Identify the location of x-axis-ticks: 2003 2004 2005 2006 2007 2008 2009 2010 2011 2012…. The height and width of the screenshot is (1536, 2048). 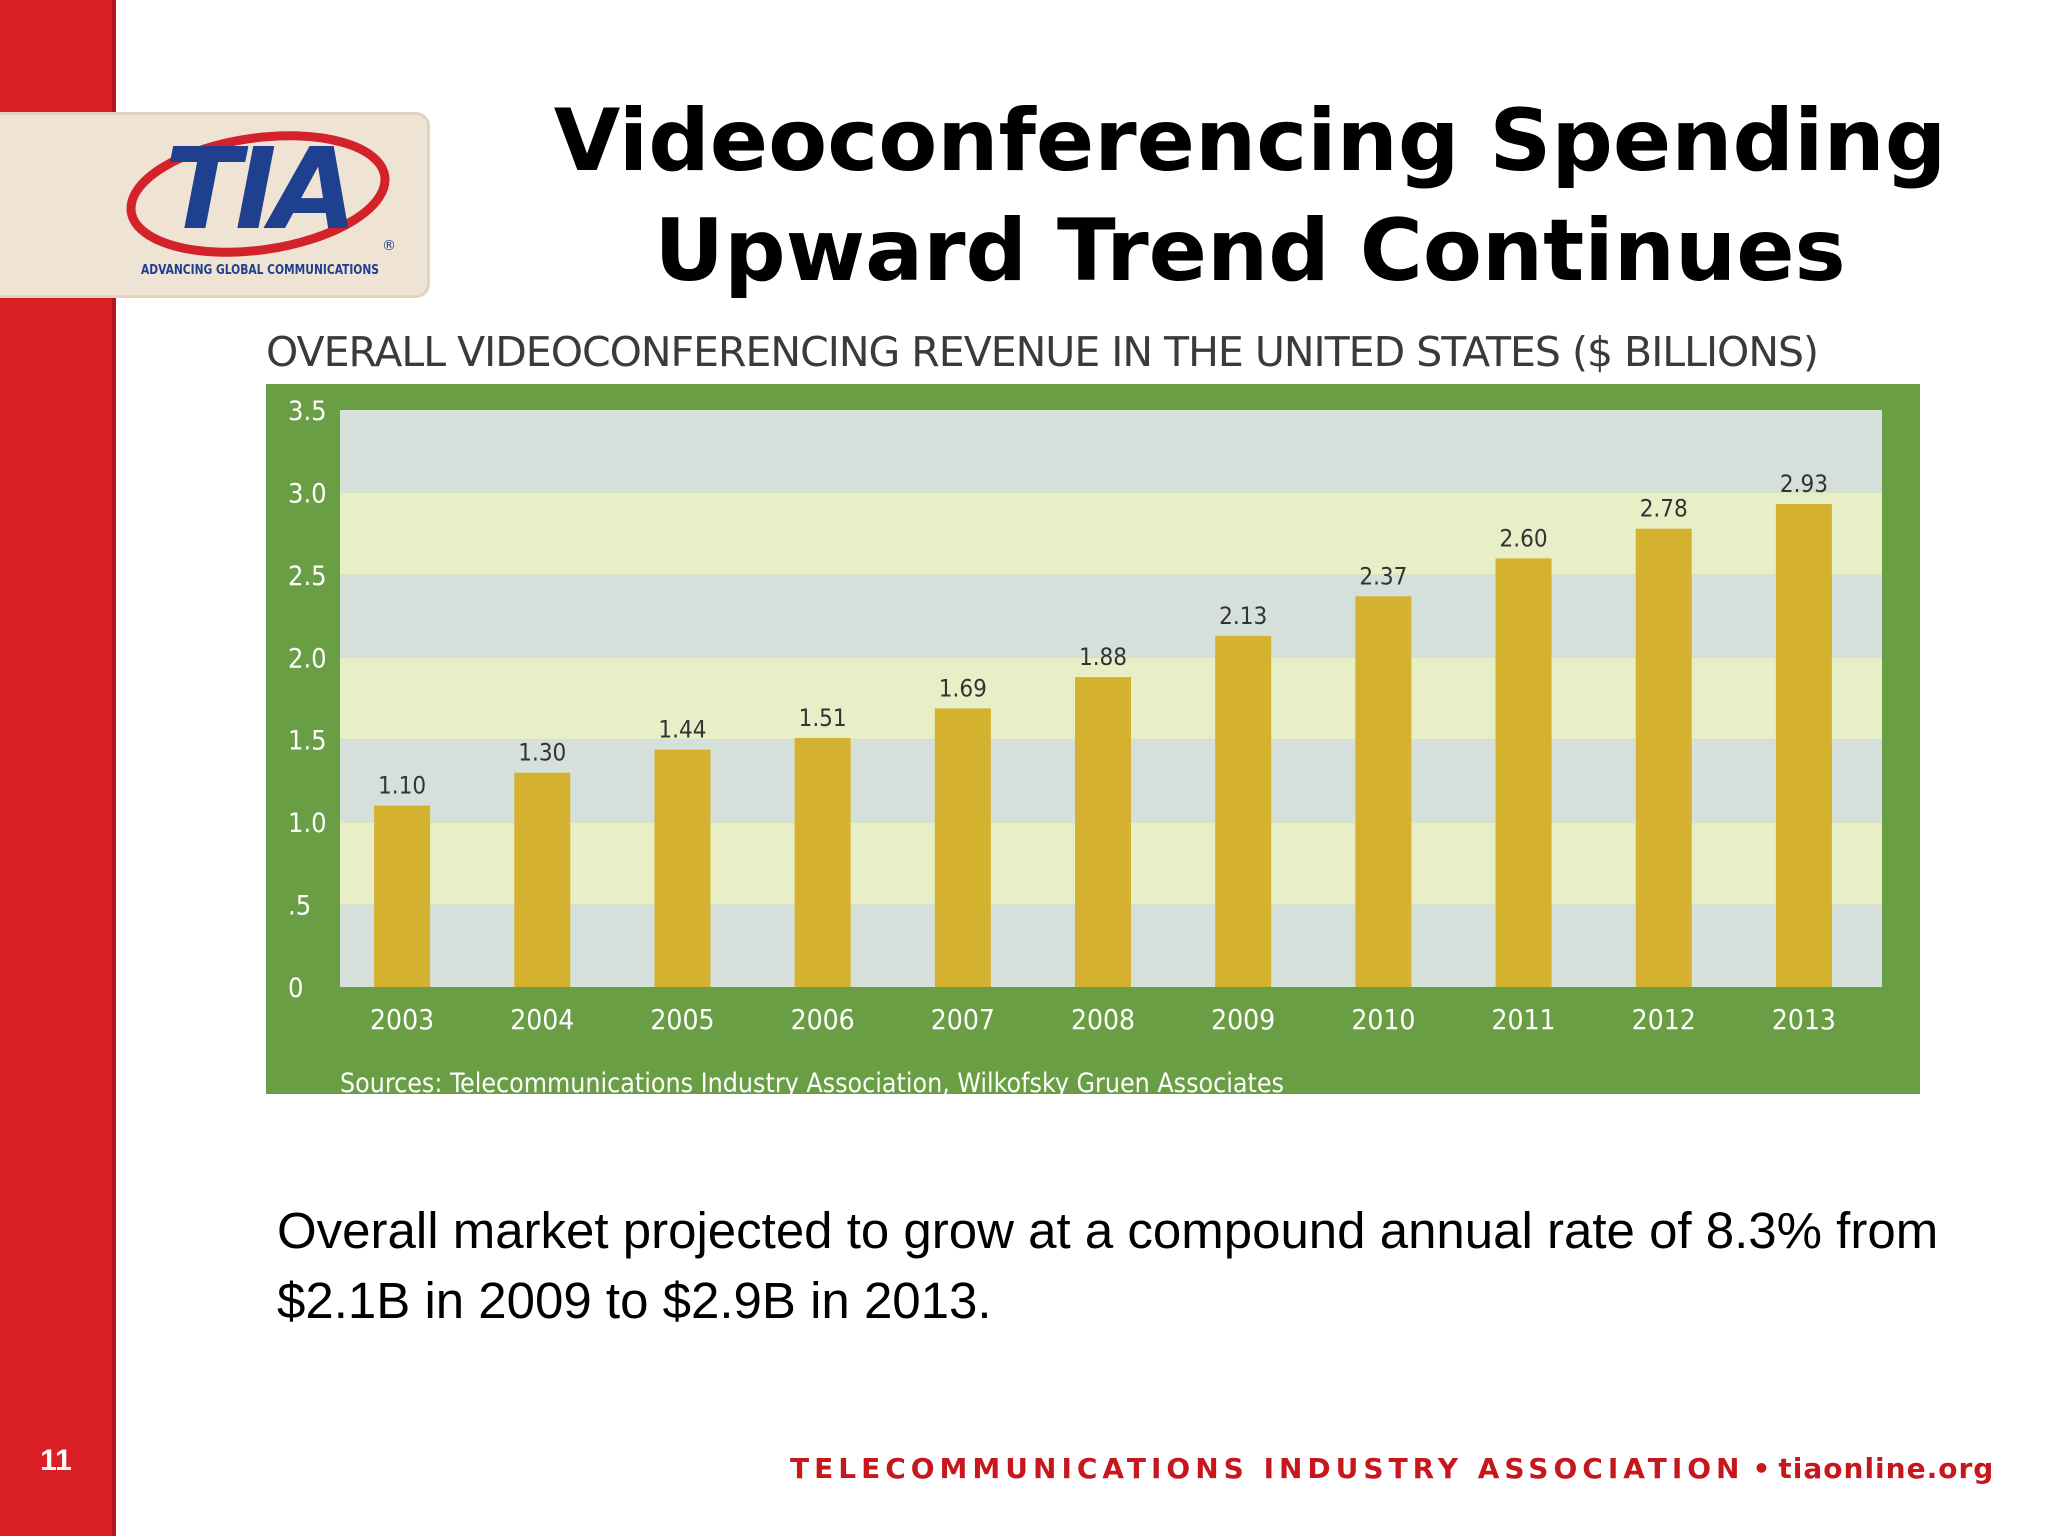
(1103, 1019).